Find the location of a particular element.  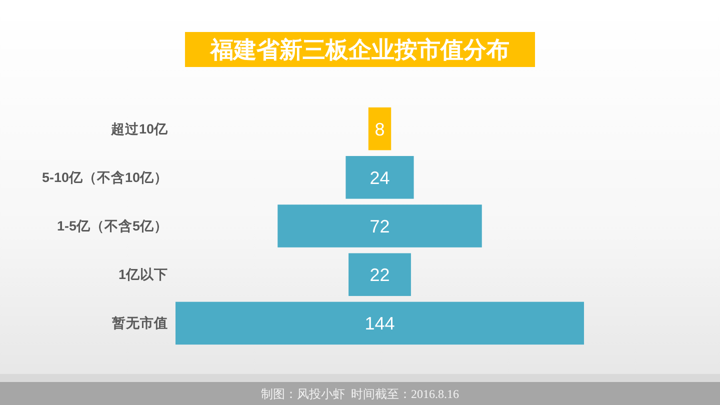

footer: 制图：风投小虾 时间截至：2016.8.16 is located at coordinates (360, 389).